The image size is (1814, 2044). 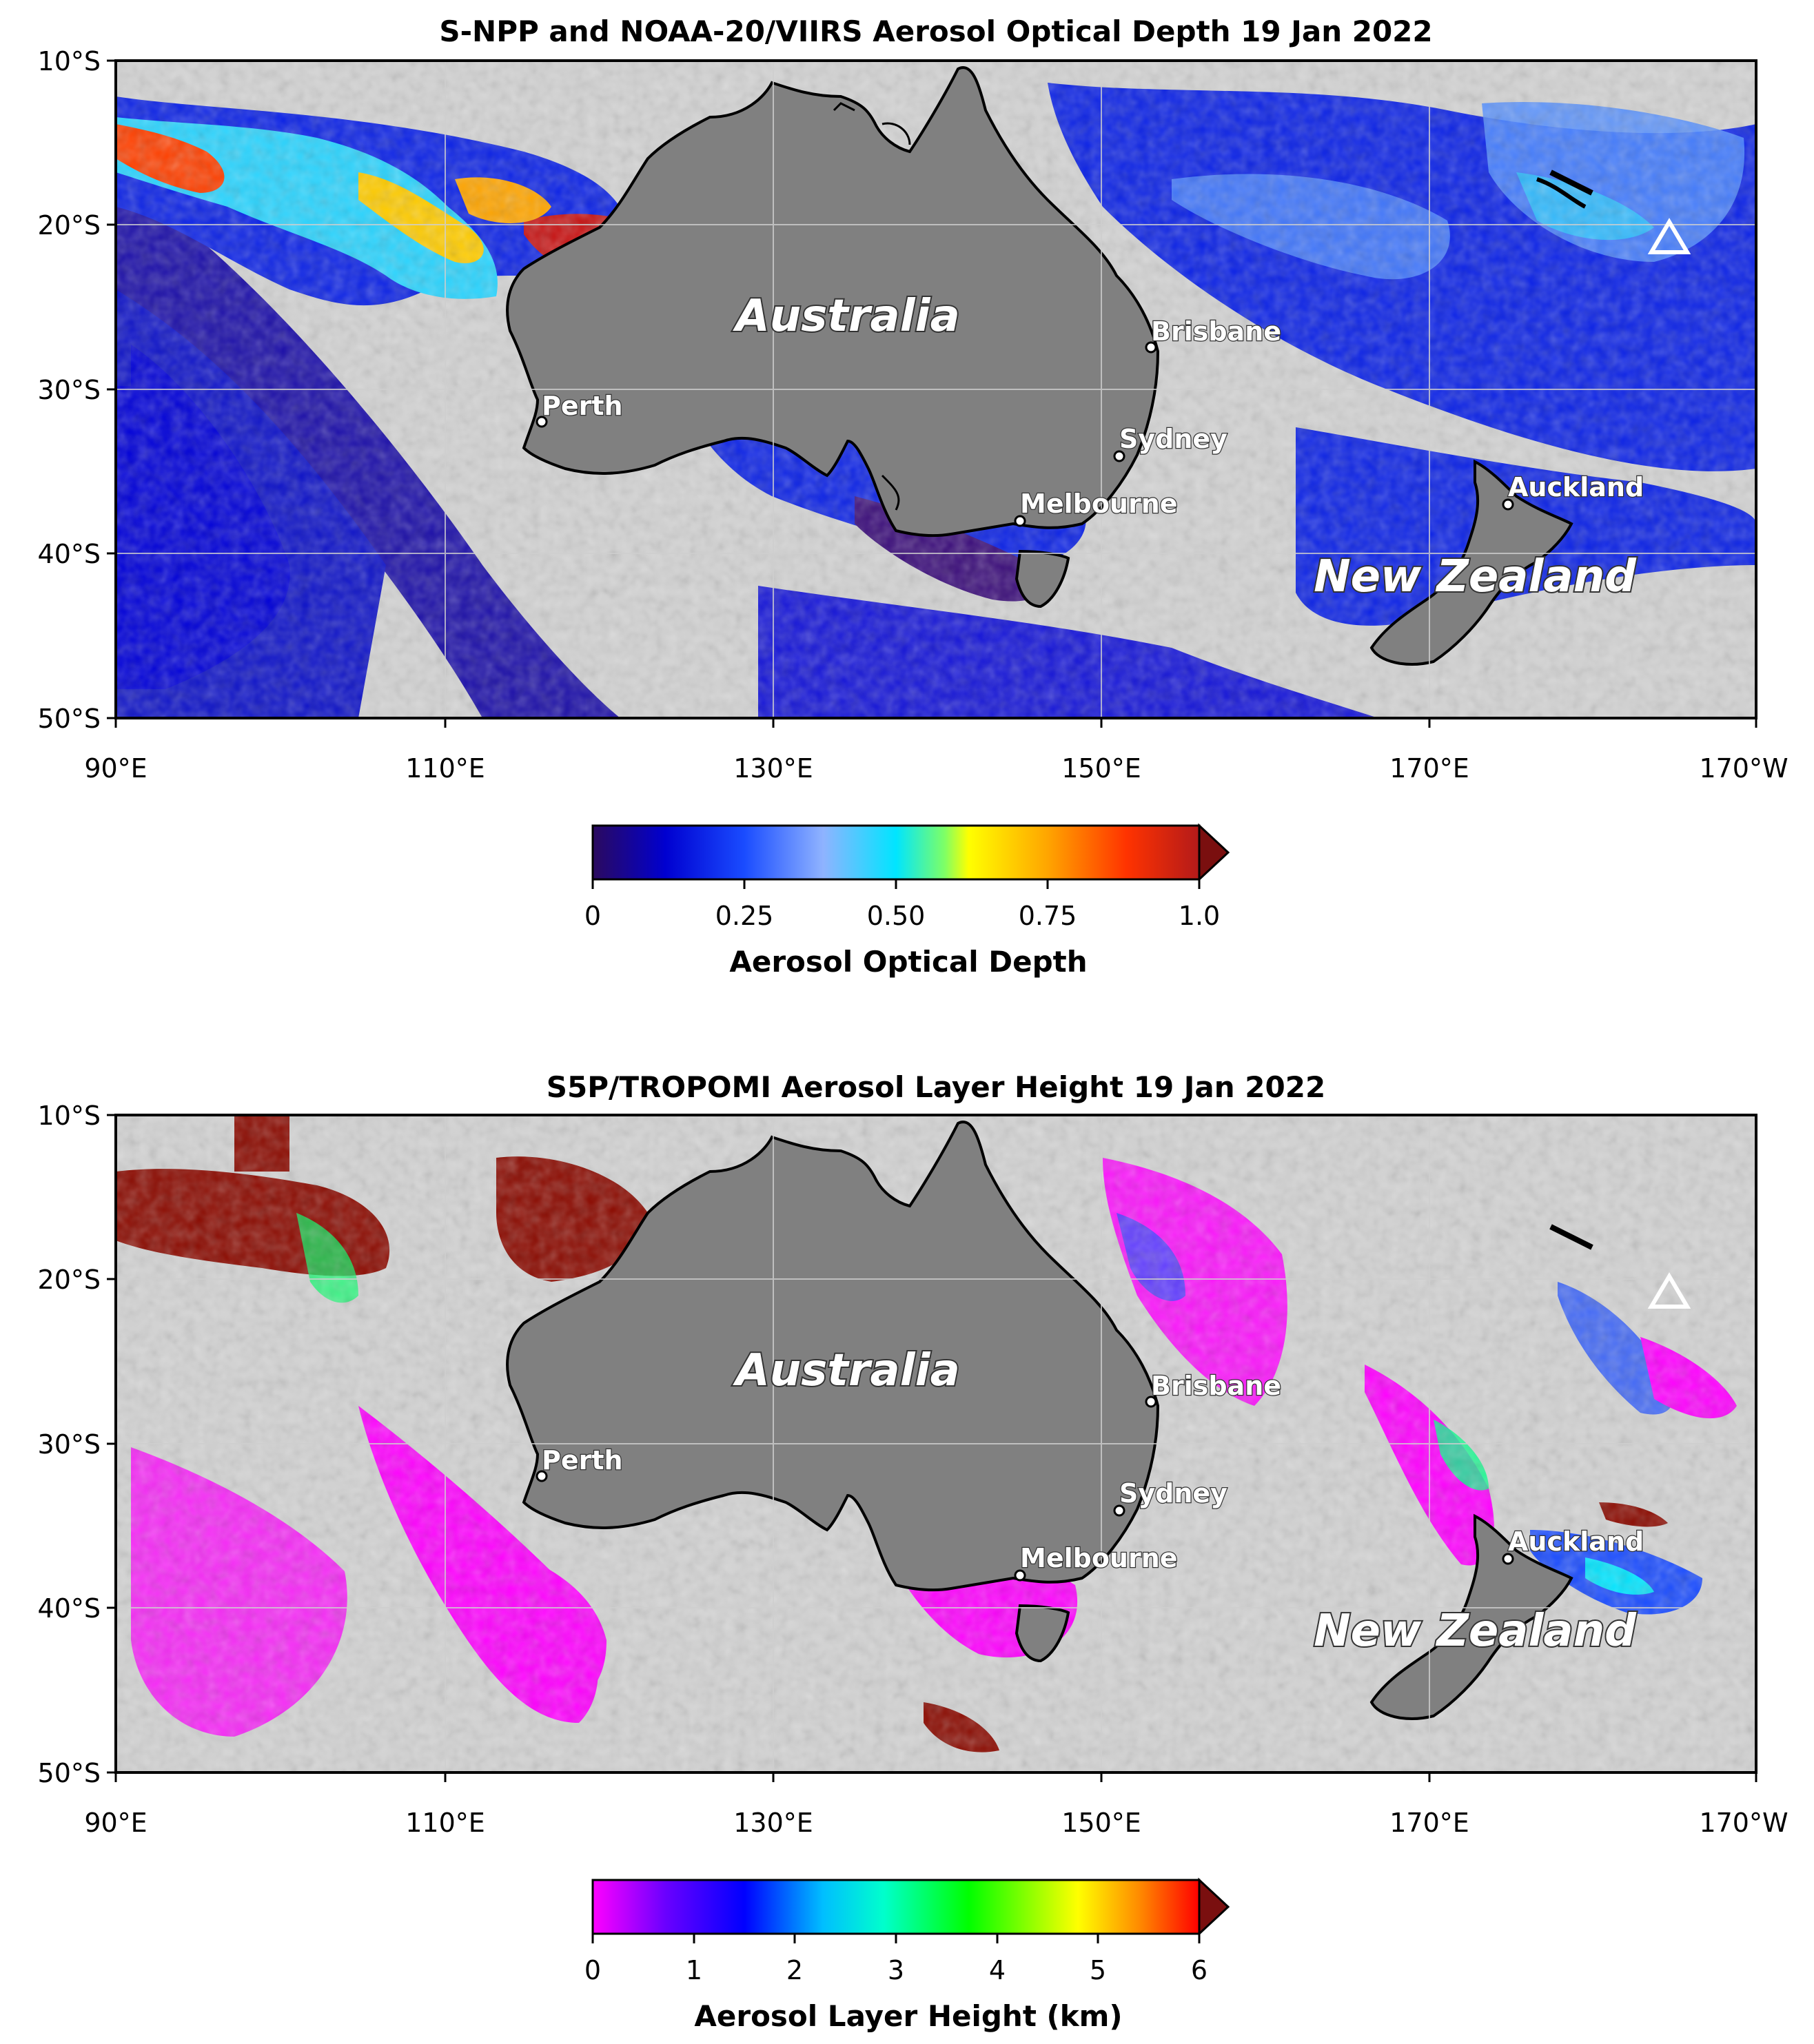 What do you see at coordinates (896, 1907) in the screenshot?
I see `alh-colorbar-ramp` at bounding box center [896, 1907].